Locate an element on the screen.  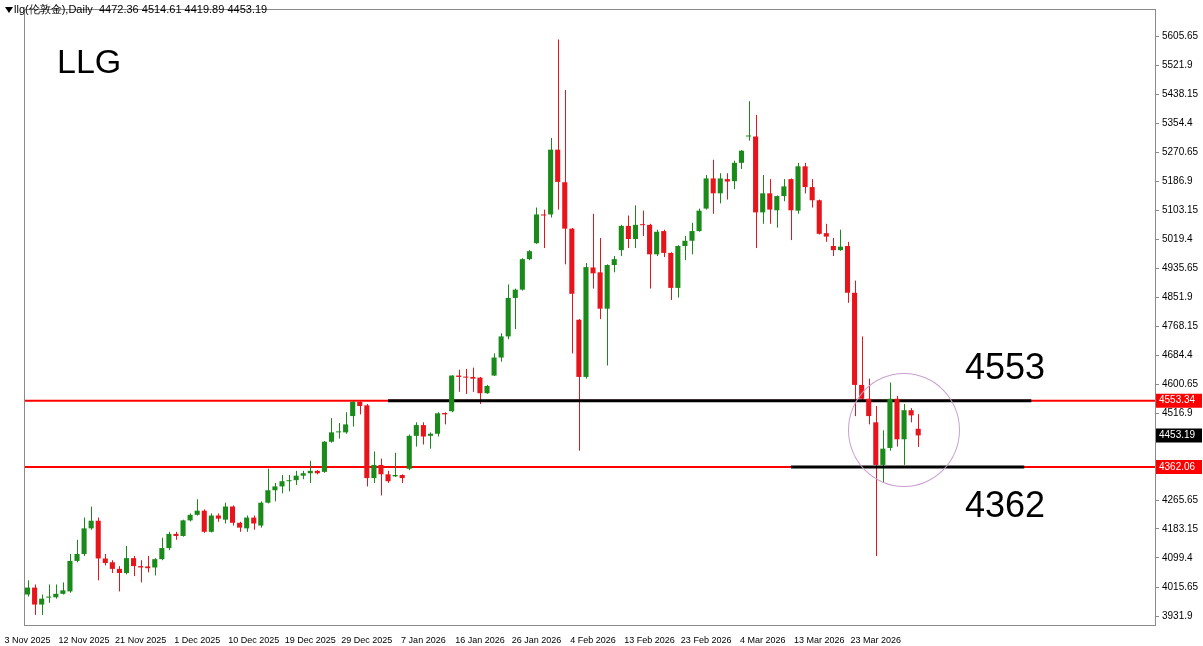
y-tick-label: 4015.65 is located at coordinates (1180, 586).